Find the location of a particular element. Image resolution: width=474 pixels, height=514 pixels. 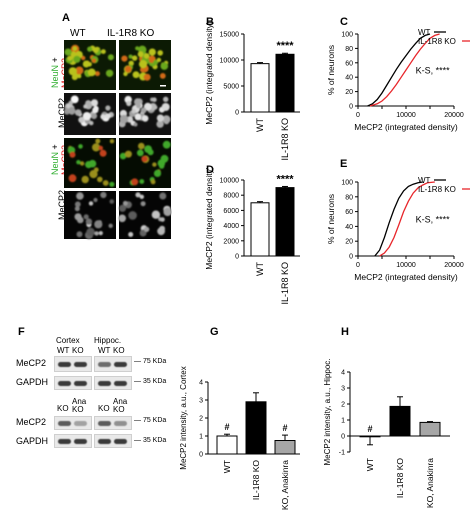

wb-group-cortex: Cortex is located at coordinates (68, 340).